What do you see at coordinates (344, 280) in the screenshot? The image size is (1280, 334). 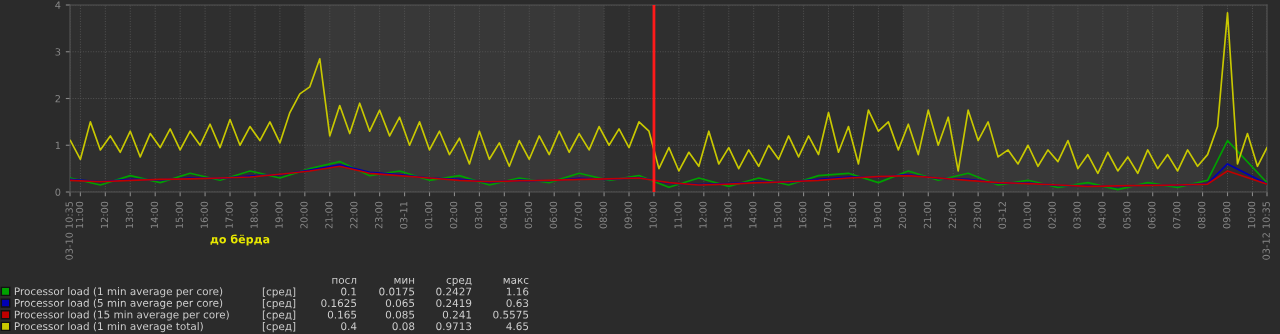 I see `text: посл` at bounding box center [344, 280].